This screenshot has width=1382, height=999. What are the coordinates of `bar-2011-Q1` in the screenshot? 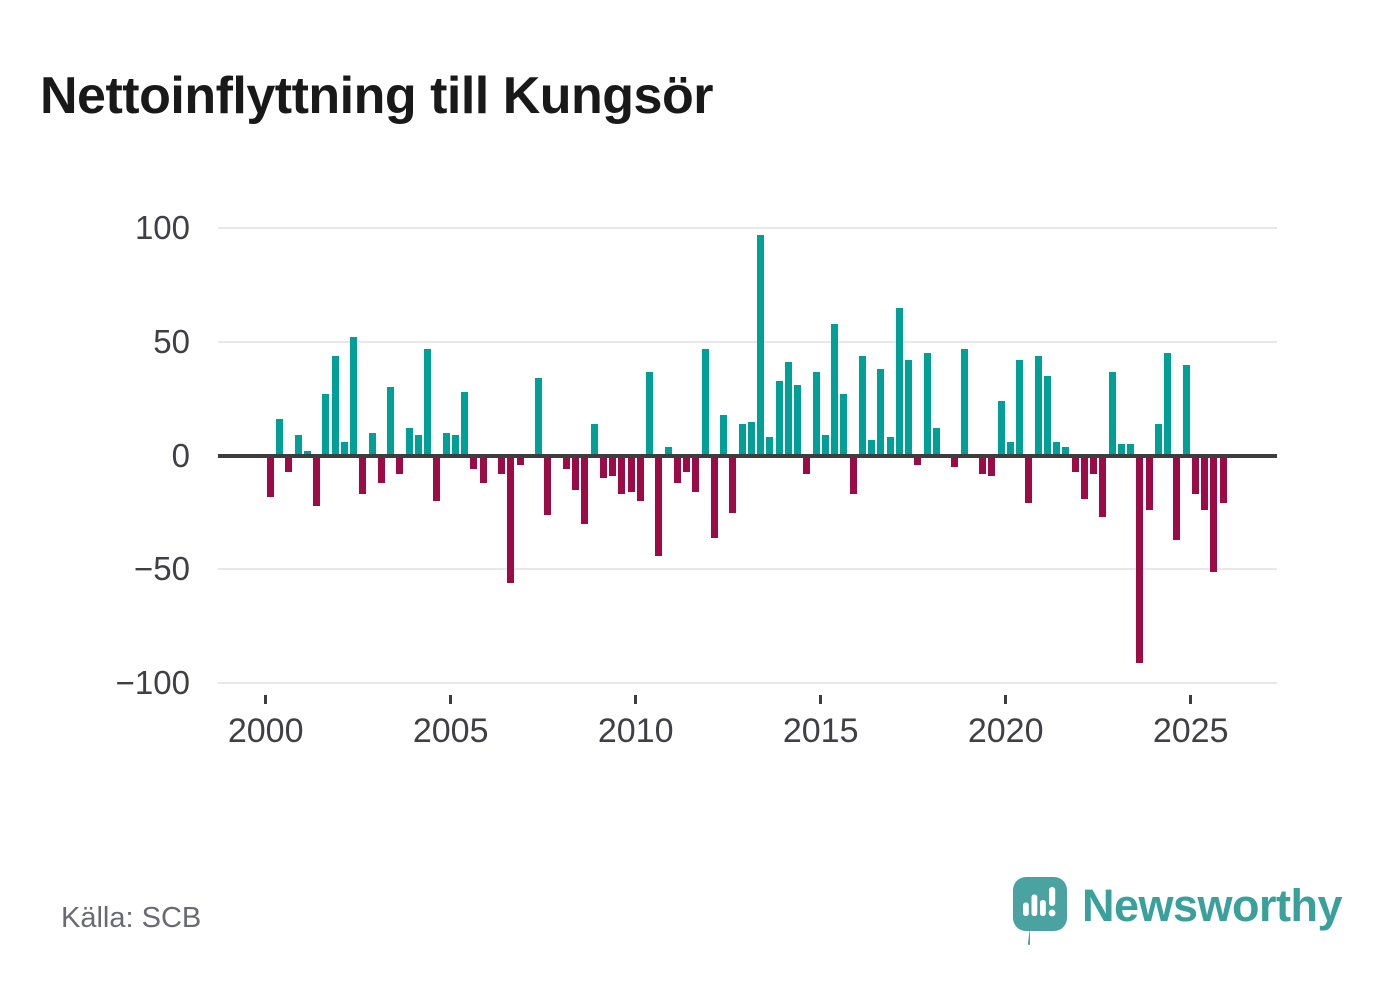 It's located at (677, 469).